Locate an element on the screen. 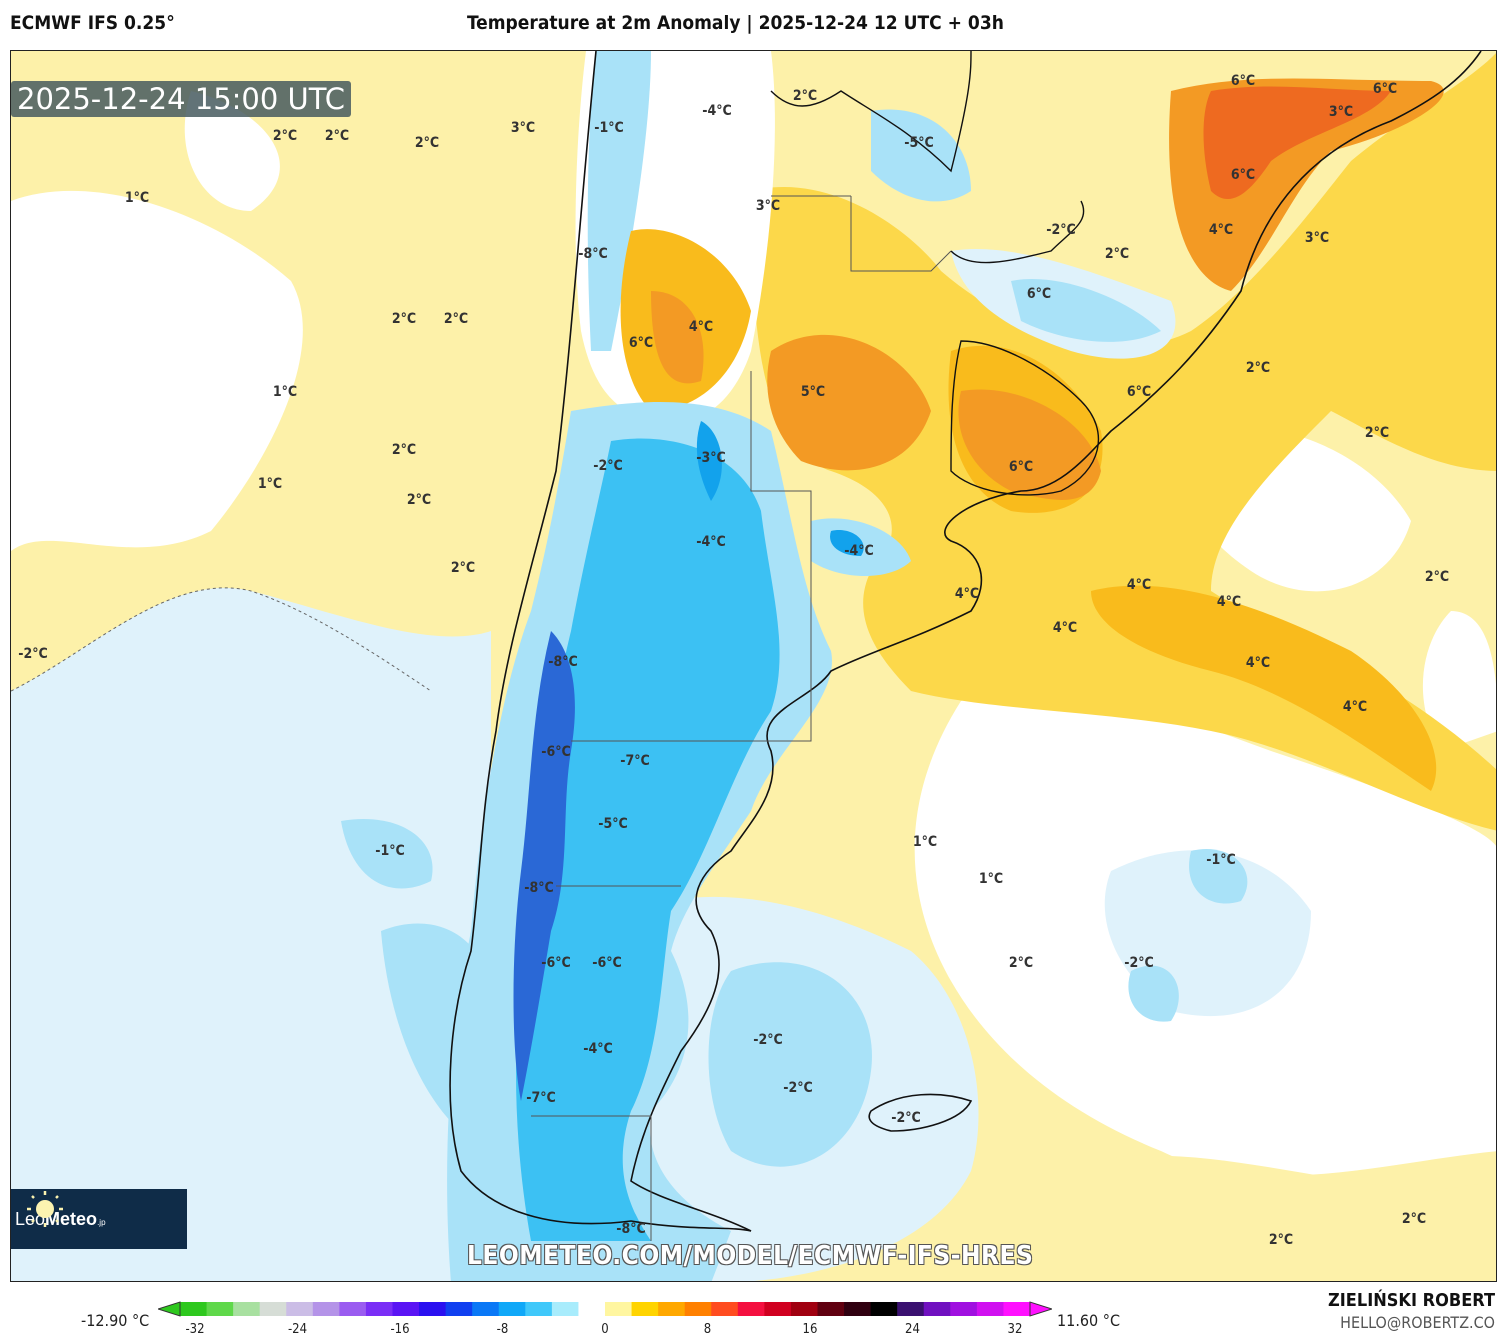 This screenshot has height=1338, width=1505. contour-label: 5°C is located at coordinates (813, 392).